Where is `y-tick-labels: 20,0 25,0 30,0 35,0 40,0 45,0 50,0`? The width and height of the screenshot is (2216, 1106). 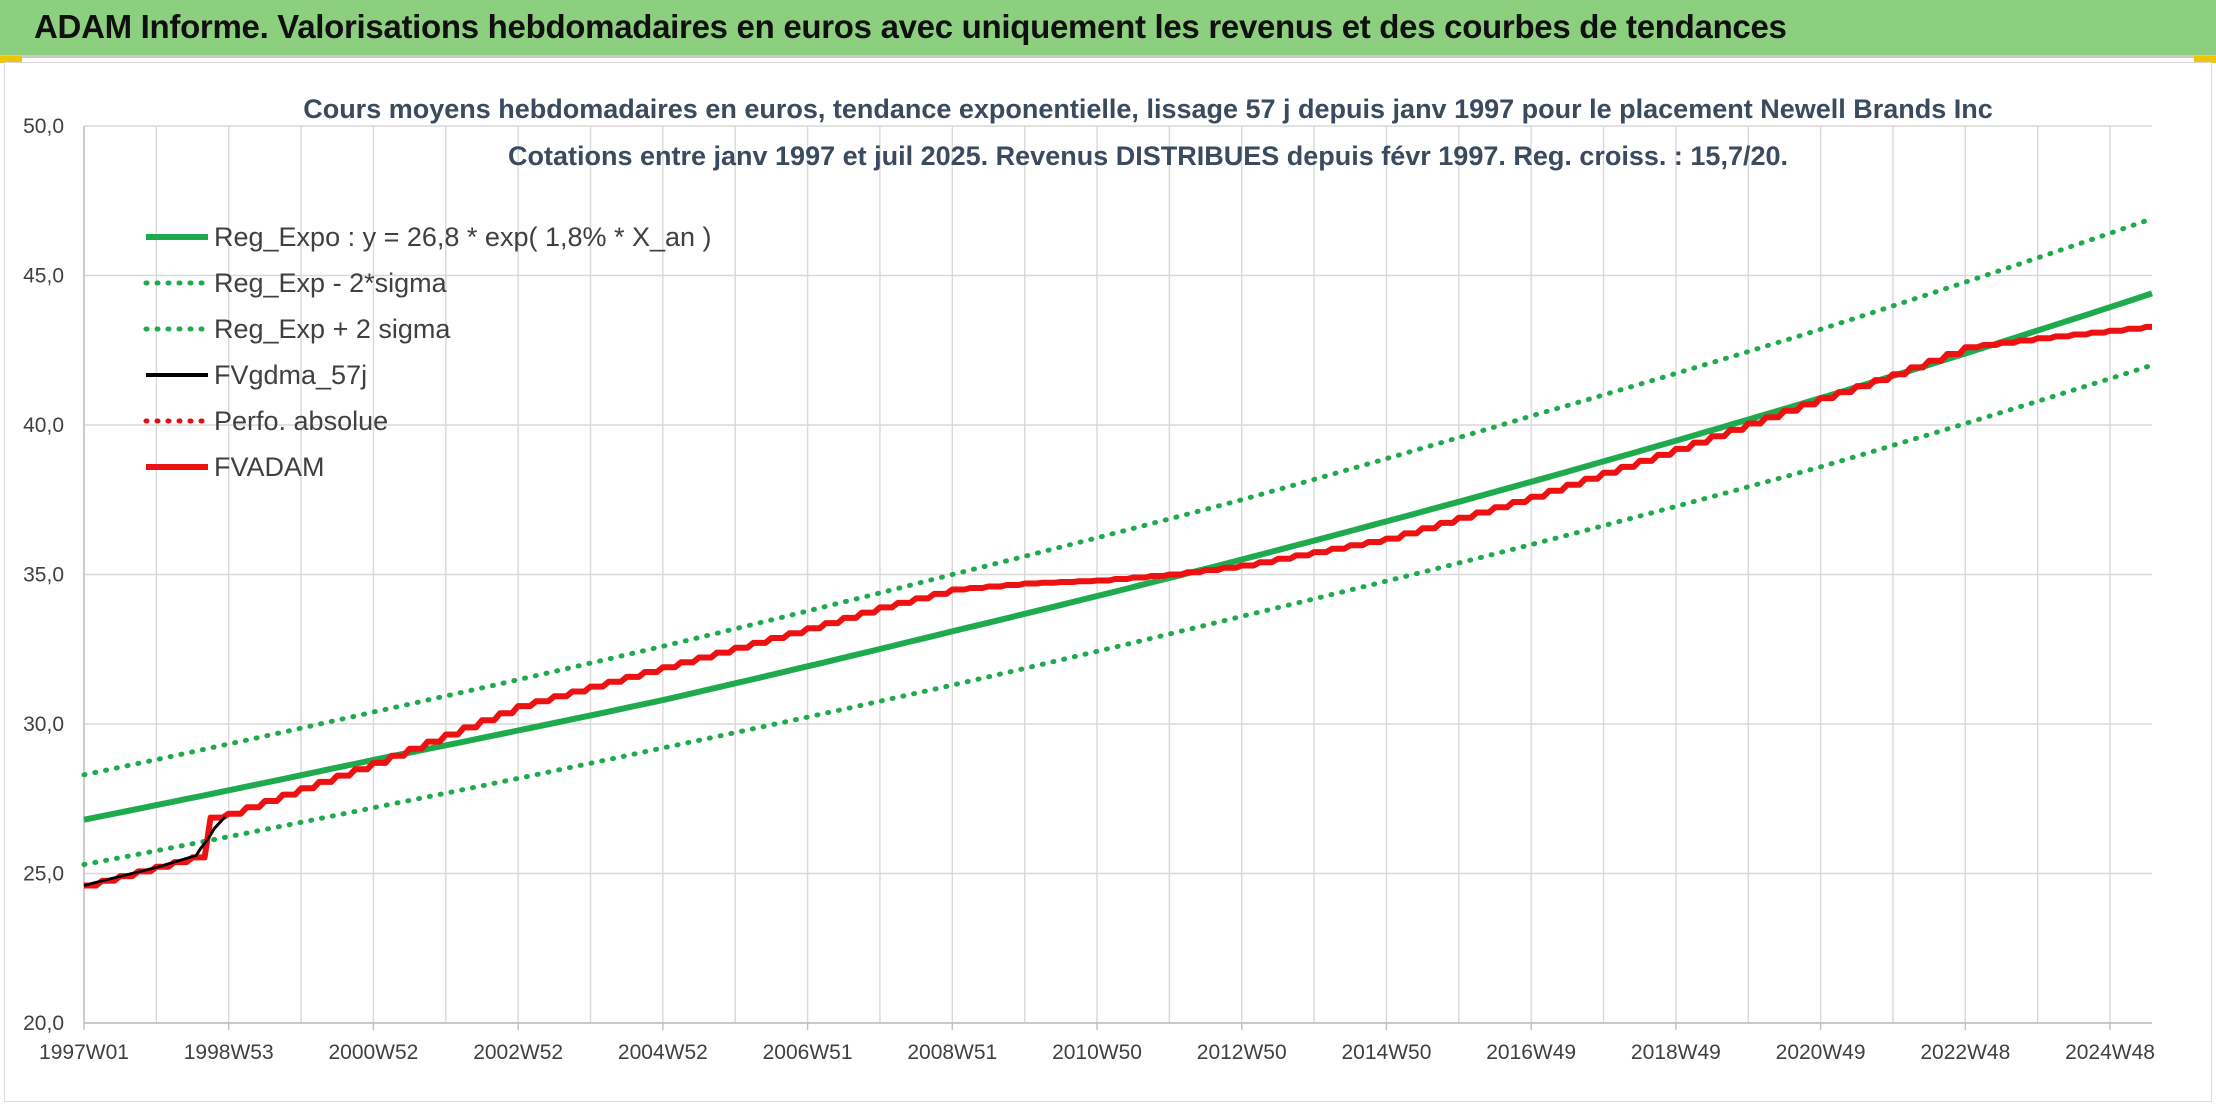 y-tick-labels: 20,0 25,0 30,0 35,0 40,0 45,0 50,0 is located at coordinates (43, 575).